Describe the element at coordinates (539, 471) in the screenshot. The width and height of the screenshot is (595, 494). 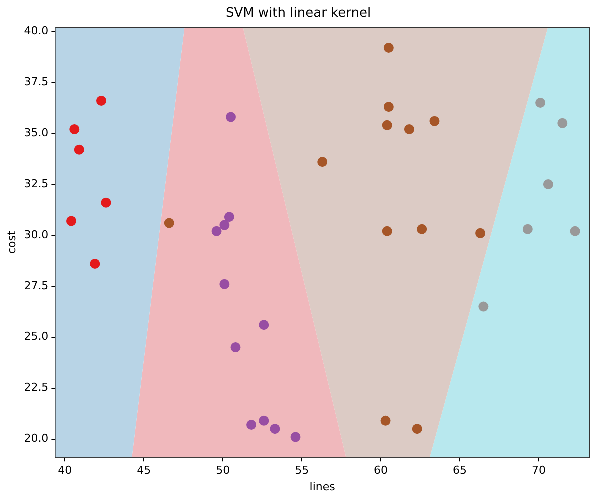
I see `x-tick-label: 70` at that location.